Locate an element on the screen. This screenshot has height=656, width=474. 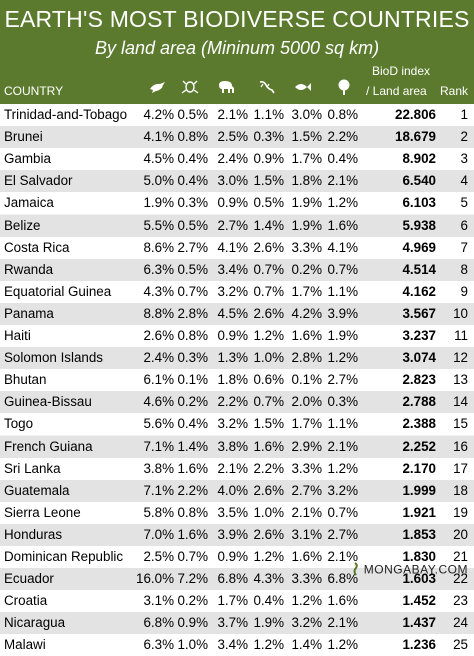
reptile-pct-cell: 1.0% is located at coordinates (268, 358).